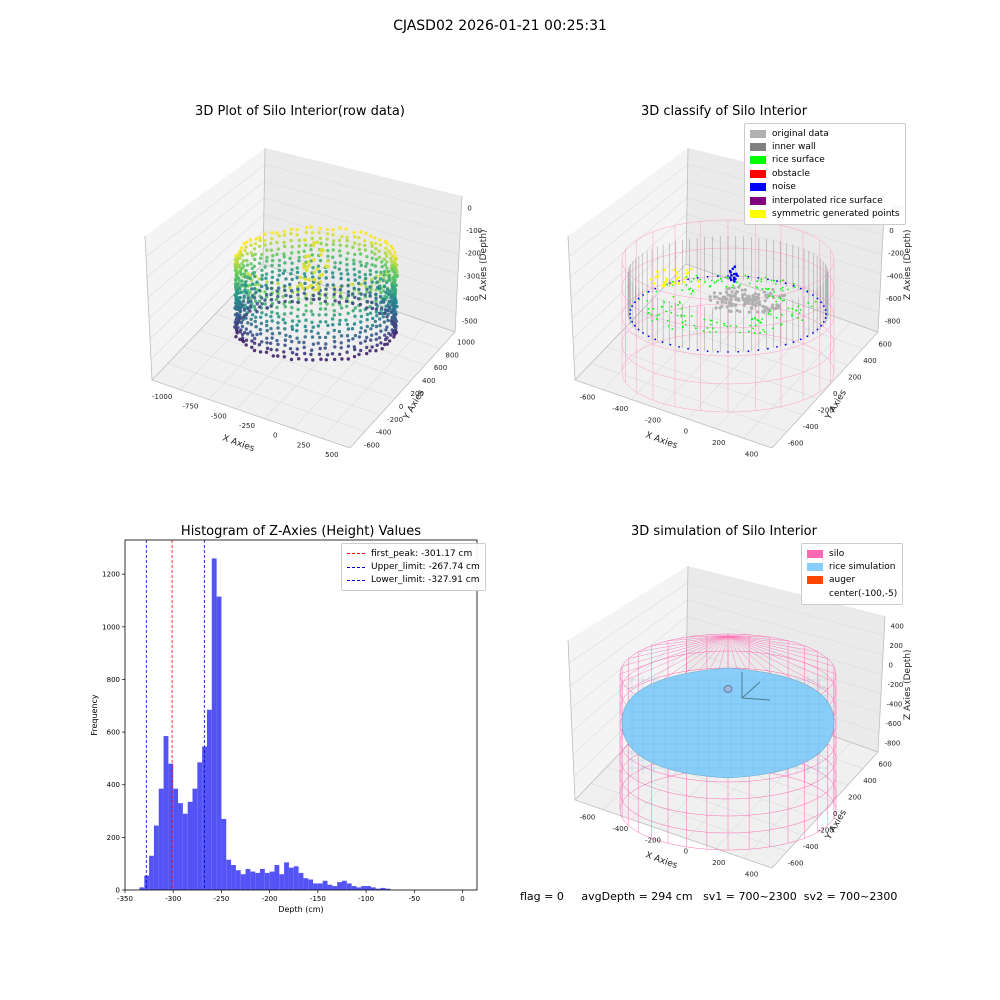 The width and height of the screenshot is (1000, 1000). I want to click on plot1-point-cloud, so click(316, 293).